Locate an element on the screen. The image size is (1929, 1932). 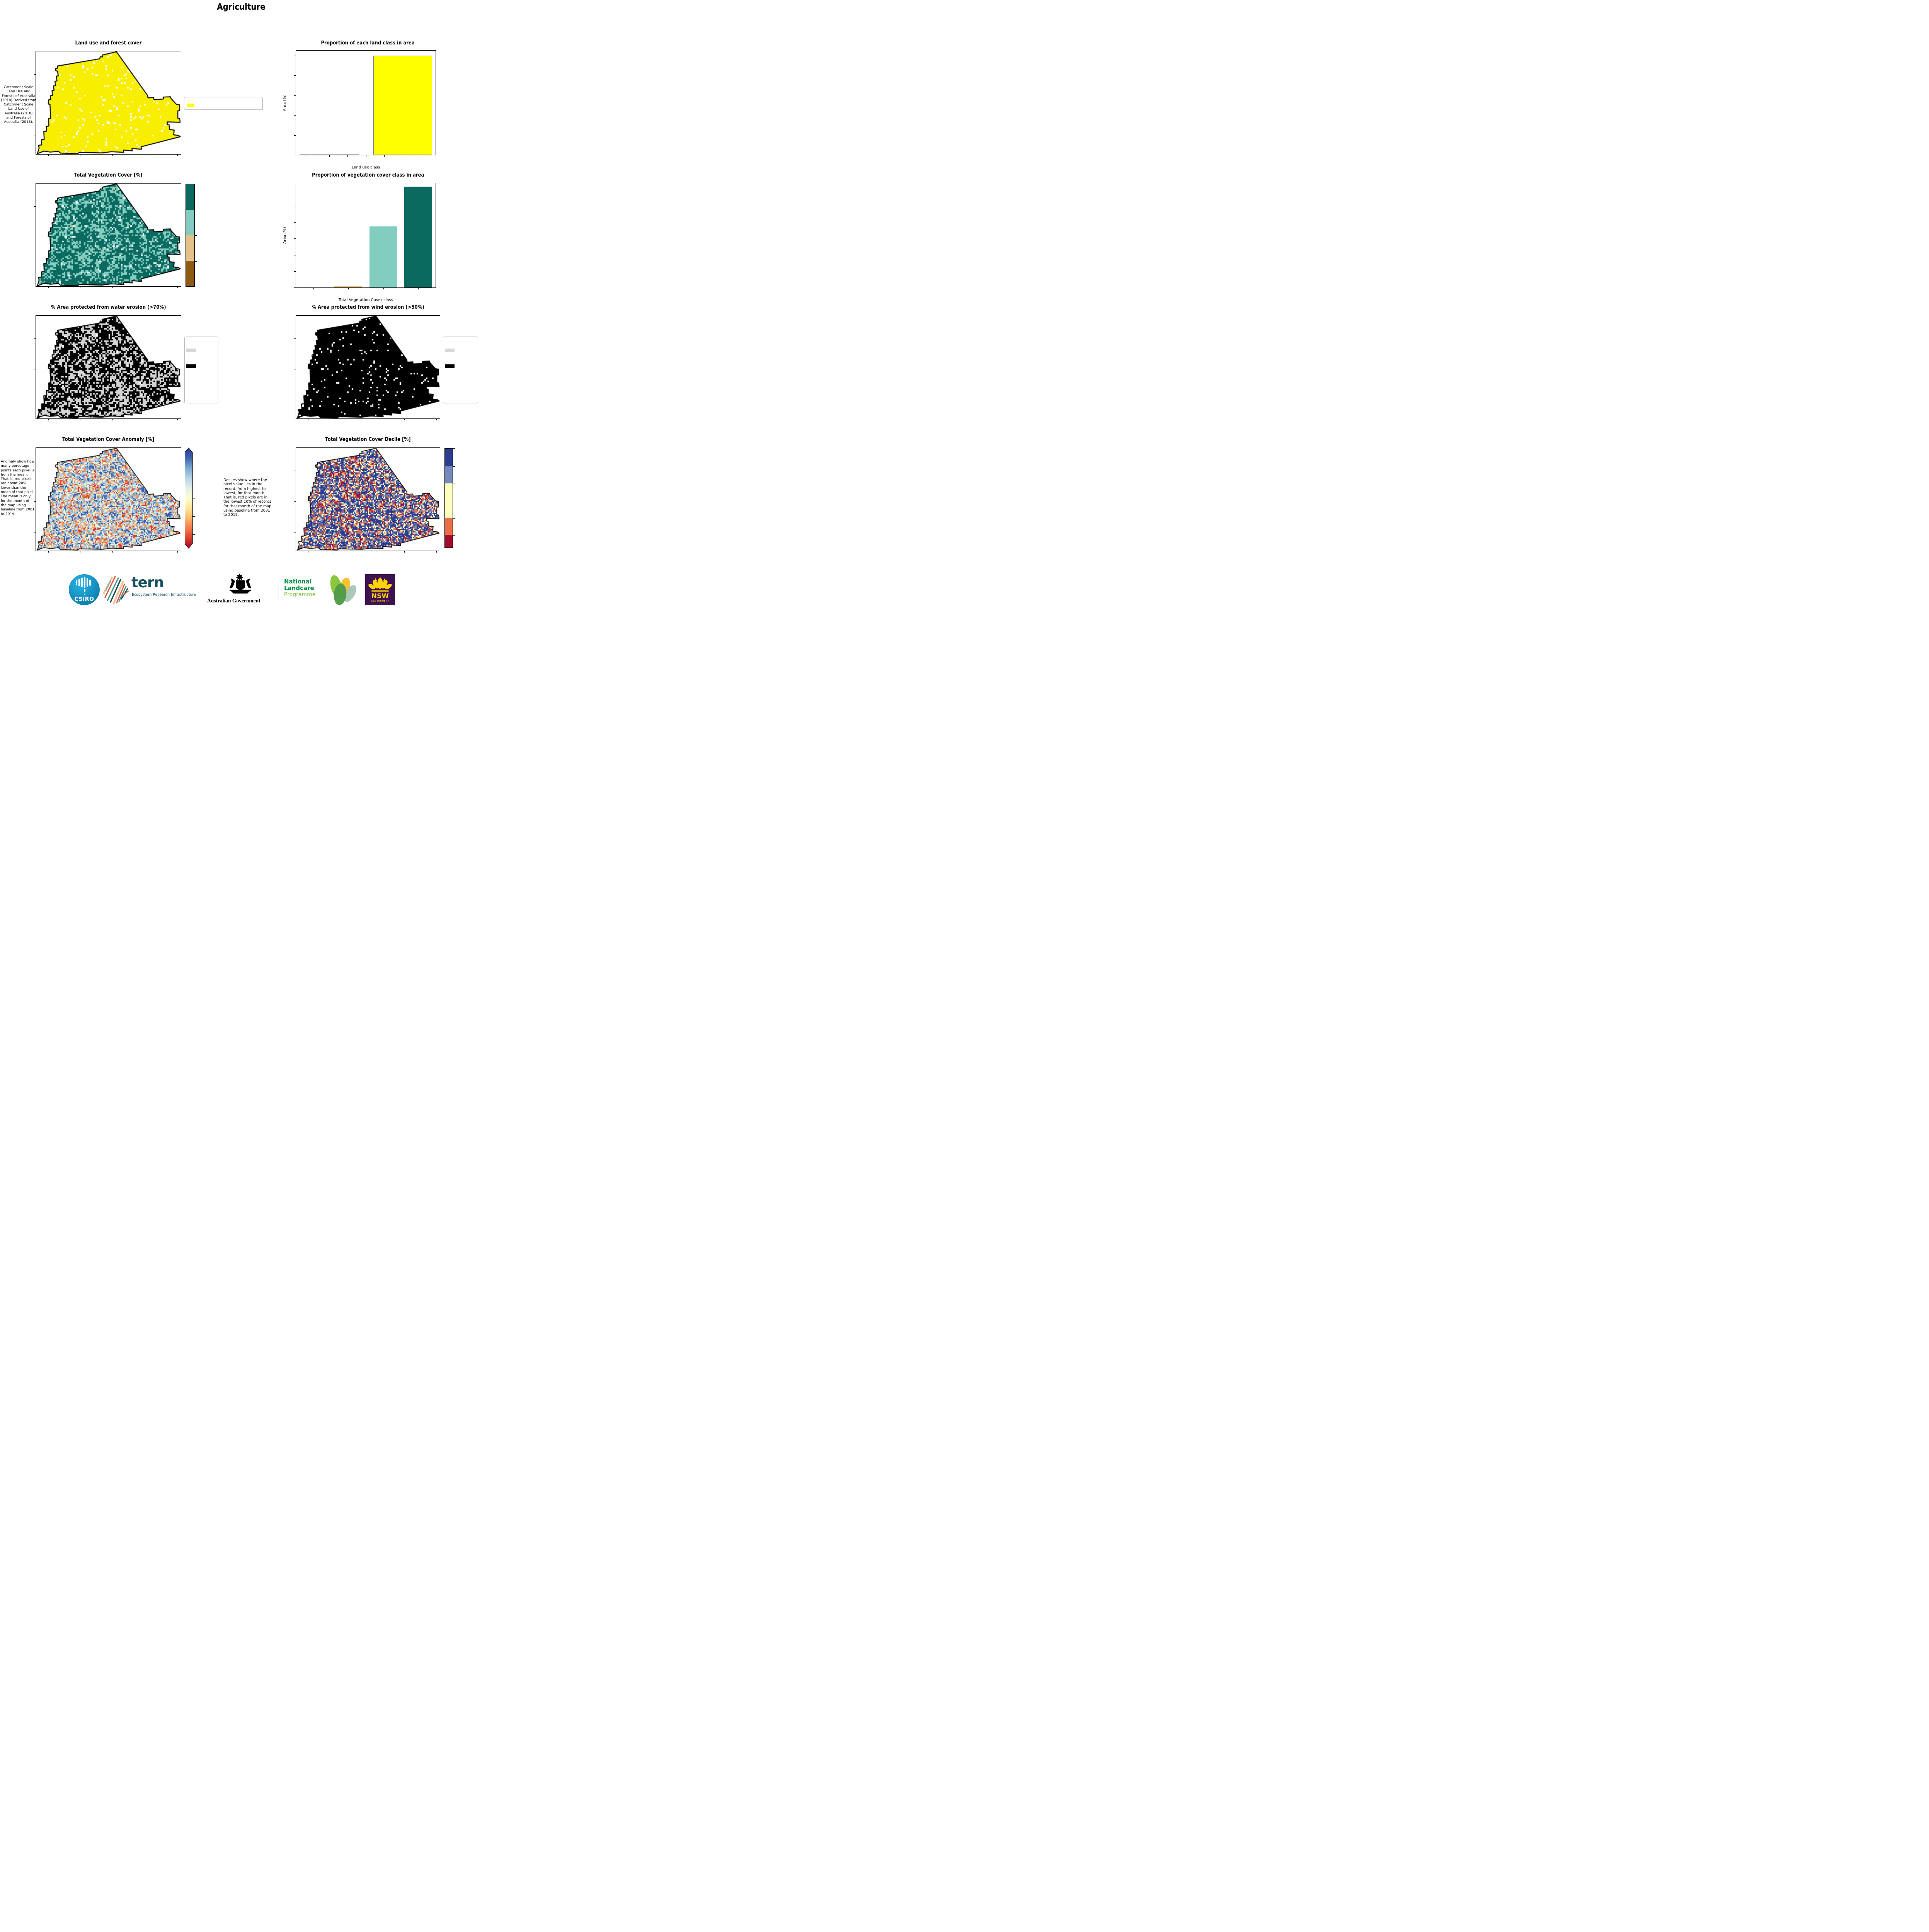
vegclass-xlabel: Total Vegetation Cover class is located at coordinates (366, 300).